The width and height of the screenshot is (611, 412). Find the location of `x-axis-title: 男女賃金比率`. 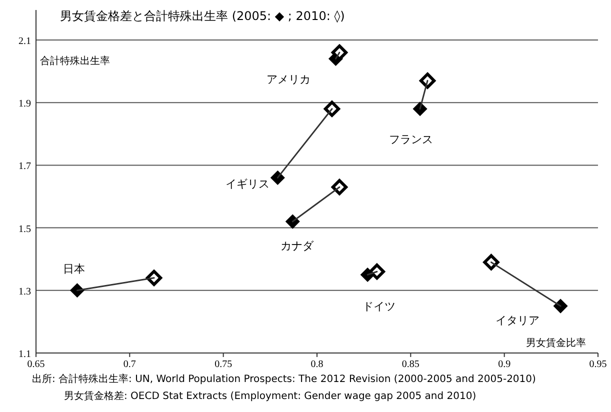

x-axis-title: 男女賃金比率 is located at coordinates (556, 343).